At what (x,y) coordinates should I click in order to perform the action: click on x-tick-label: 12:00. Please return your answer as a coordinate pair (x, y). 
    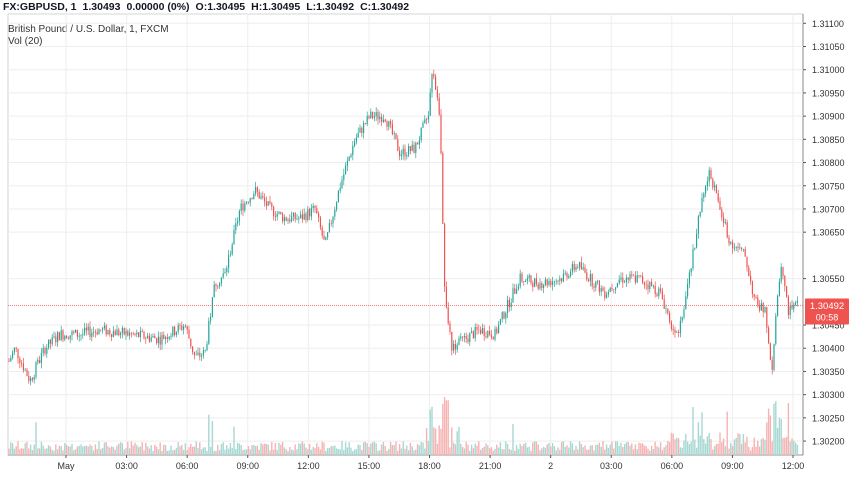
    Looking at the image, I should click on (793, 466).